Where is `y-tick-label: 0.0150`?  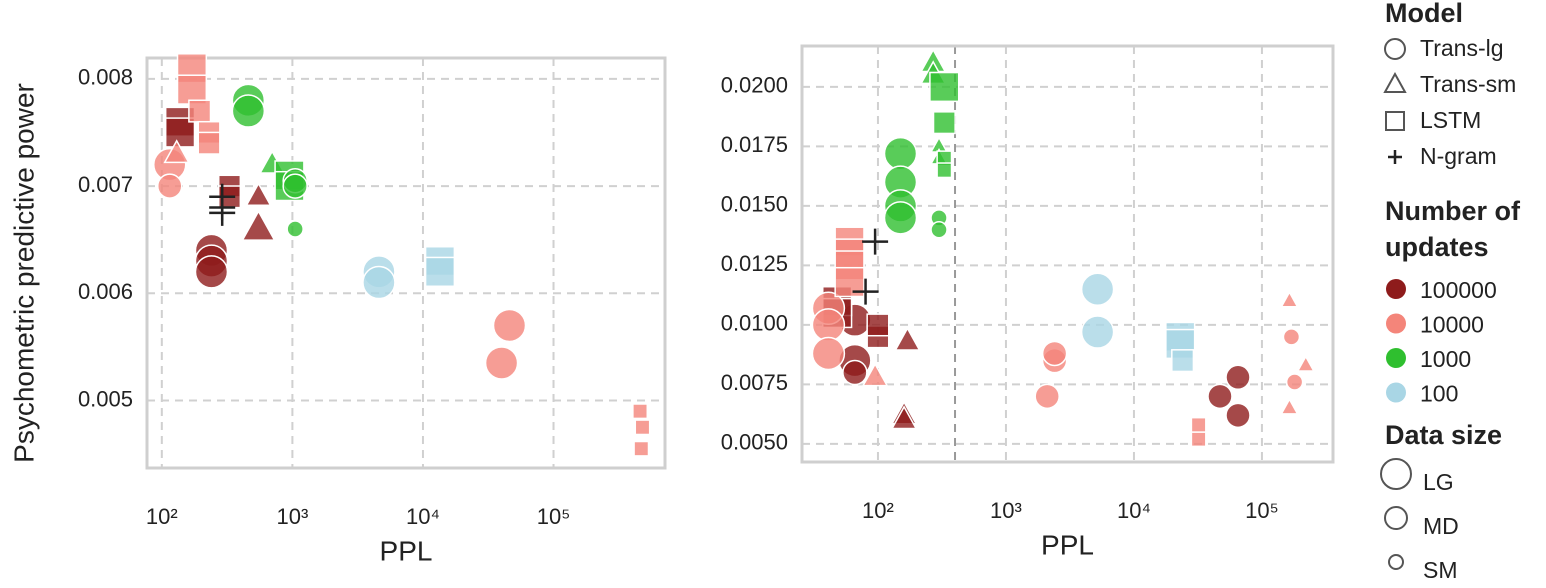 y-tick-label: 0.0150 is located at coordinates (754, 204).